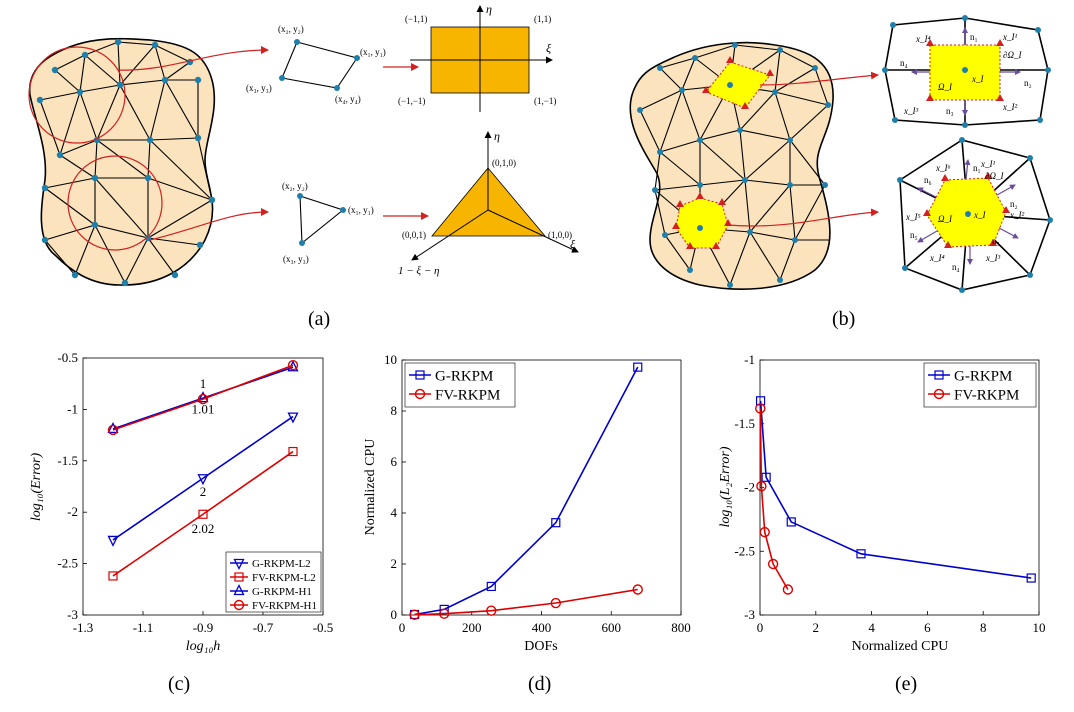 The image size is (1074, 712). What do you see at coordinates (1039, 627) in the screenshot?
I see `x-tick-label: 10` at bounding box center [1039, 627].